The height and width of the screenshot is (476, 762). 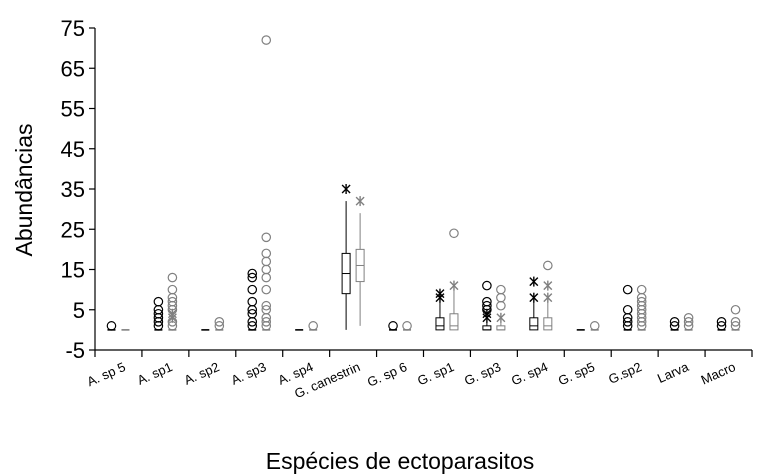 I want to click on x-tick-label: A. sp1, so click(x=155, y=373).